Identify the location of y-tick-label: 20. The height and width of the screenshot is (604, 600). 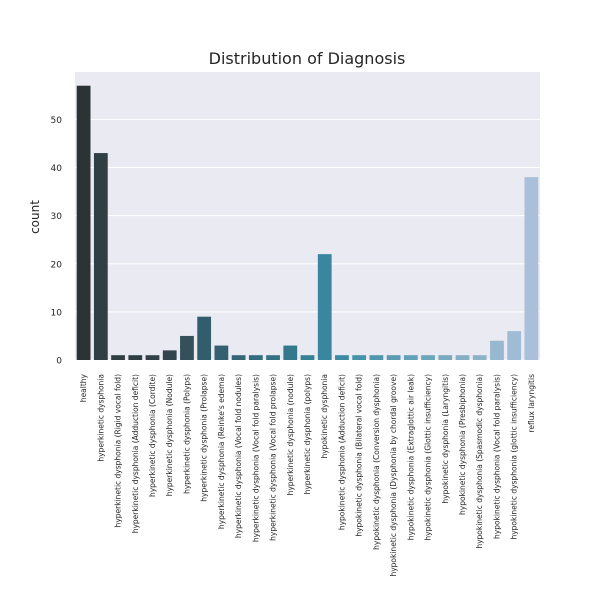
(57, 265).